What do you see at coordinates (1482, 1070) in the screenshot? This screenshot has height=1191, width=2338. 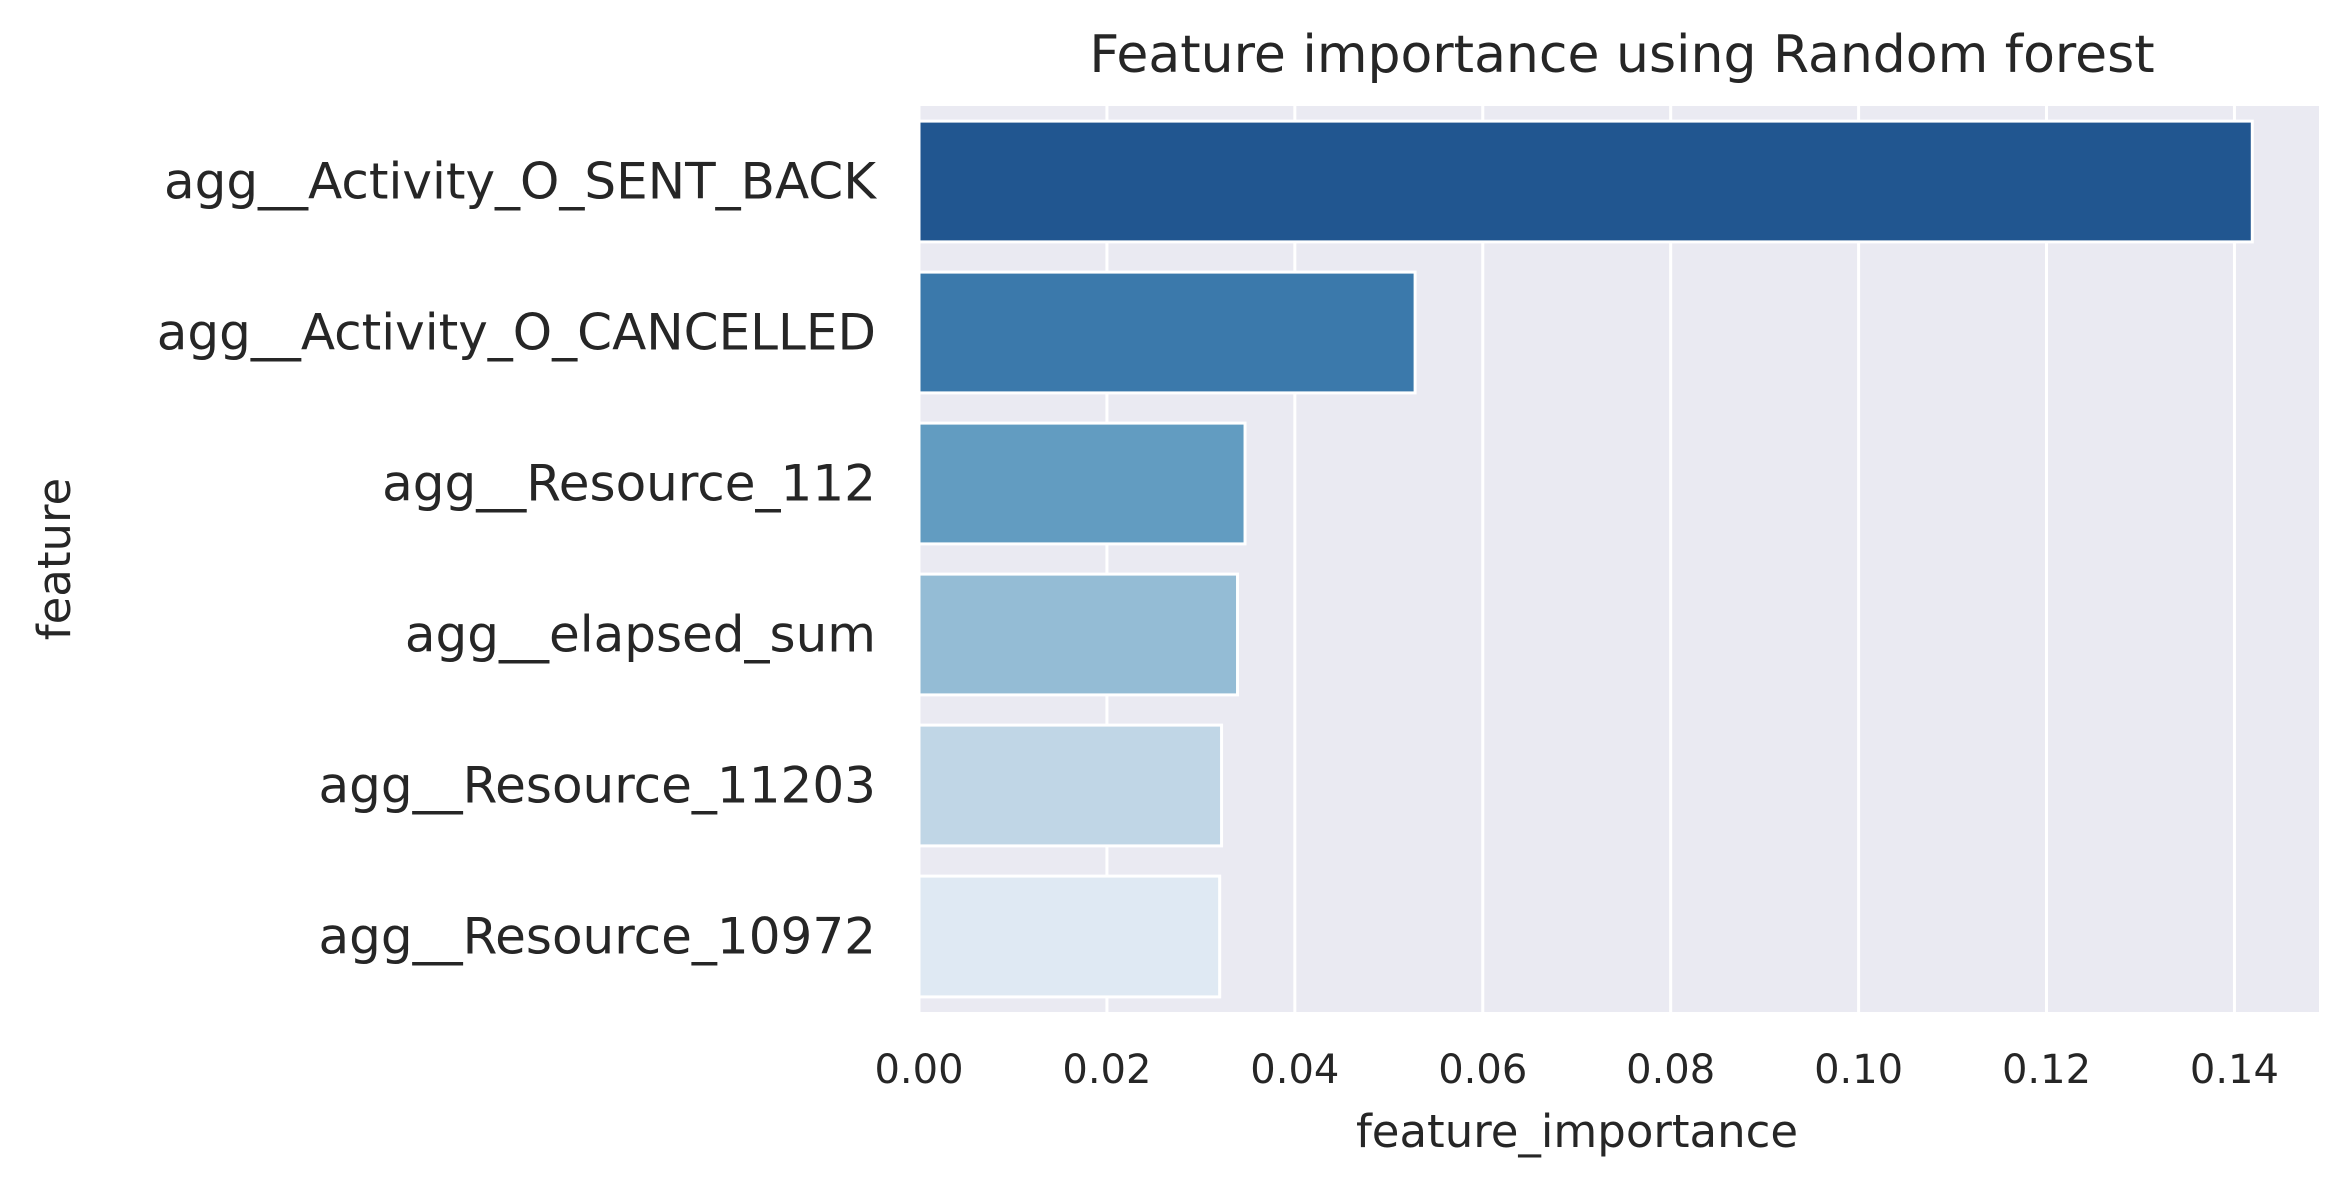 I see `x-tick-label-3: 0.06` at bounding box center [1482, 1070].